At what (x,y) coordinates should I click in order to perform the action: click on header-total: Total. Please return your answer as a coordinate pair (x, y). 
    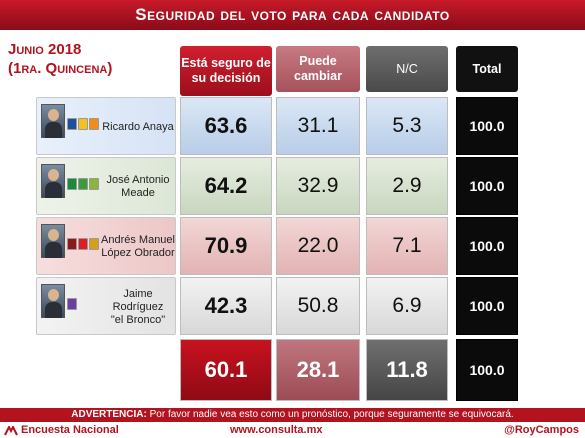
    Looking at the image, I should click on (487, 69).